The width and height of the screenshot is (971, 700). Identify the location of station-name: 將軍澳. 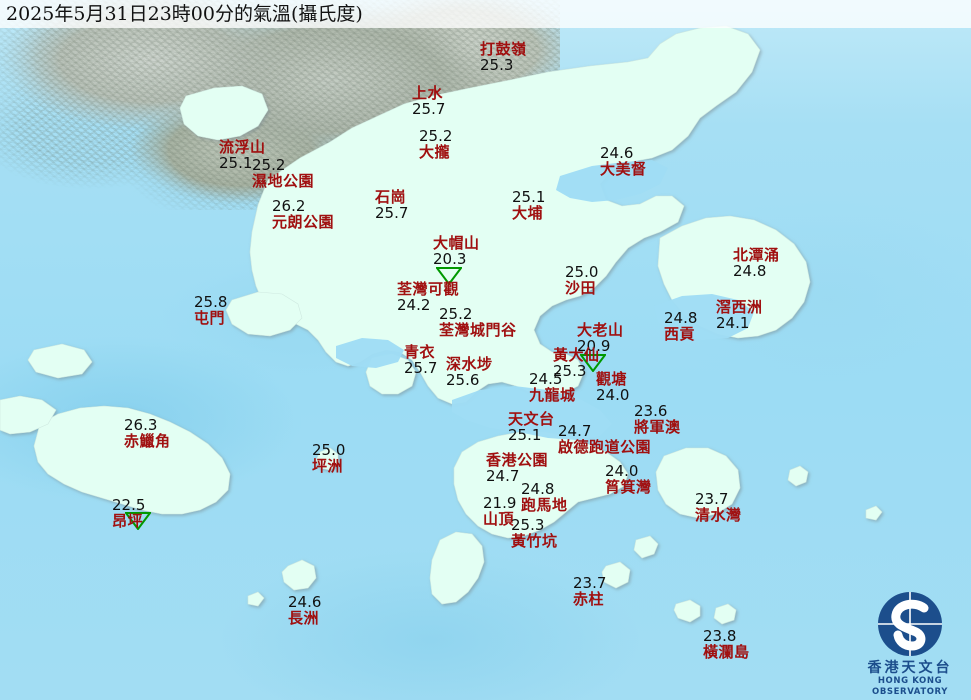
(657, 427).